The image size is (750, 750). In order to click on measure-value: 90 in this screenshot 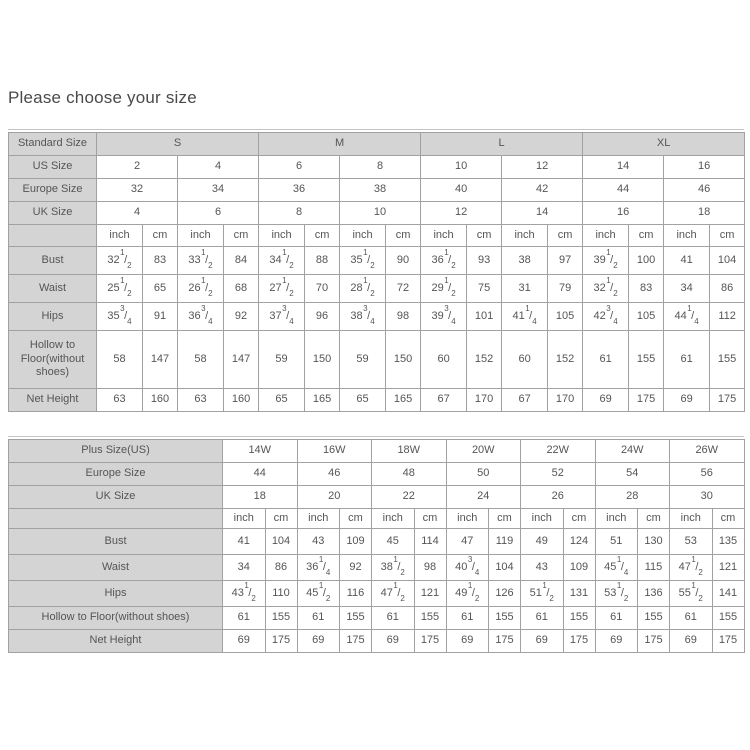, I will do `click(403, 260)`.